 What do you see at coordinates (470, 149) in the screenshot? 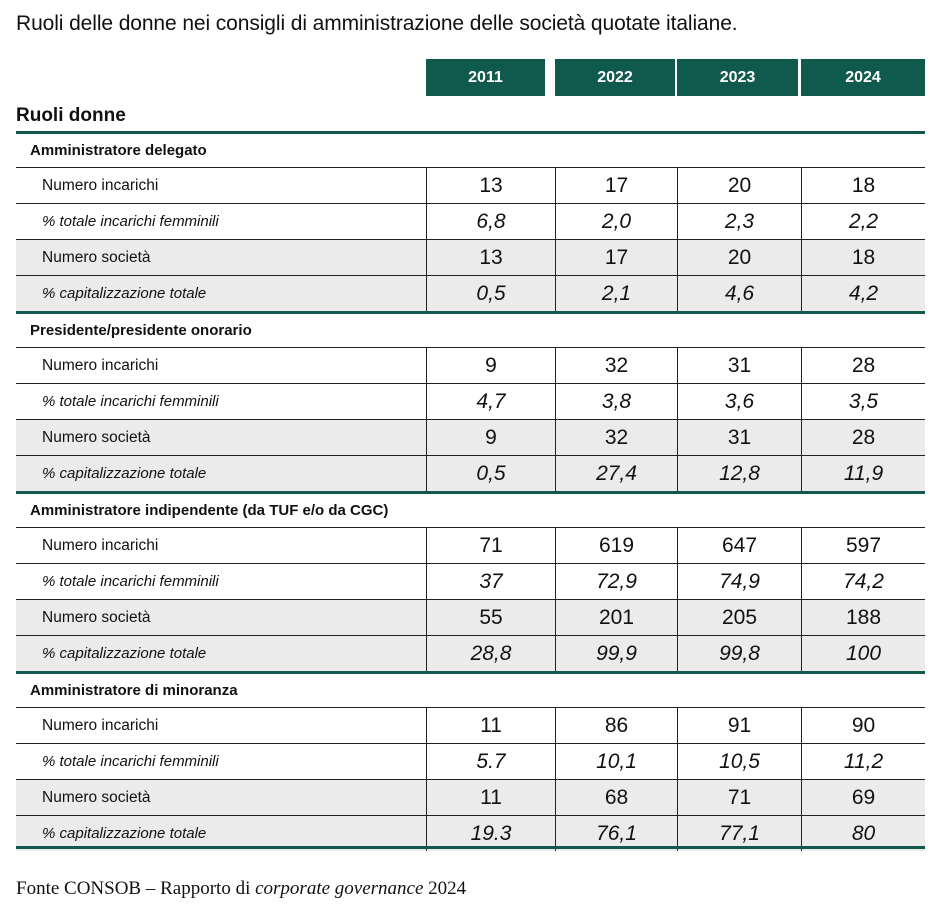
I see `section-header: Amministratore delegato` at bounding box center [470, 149].